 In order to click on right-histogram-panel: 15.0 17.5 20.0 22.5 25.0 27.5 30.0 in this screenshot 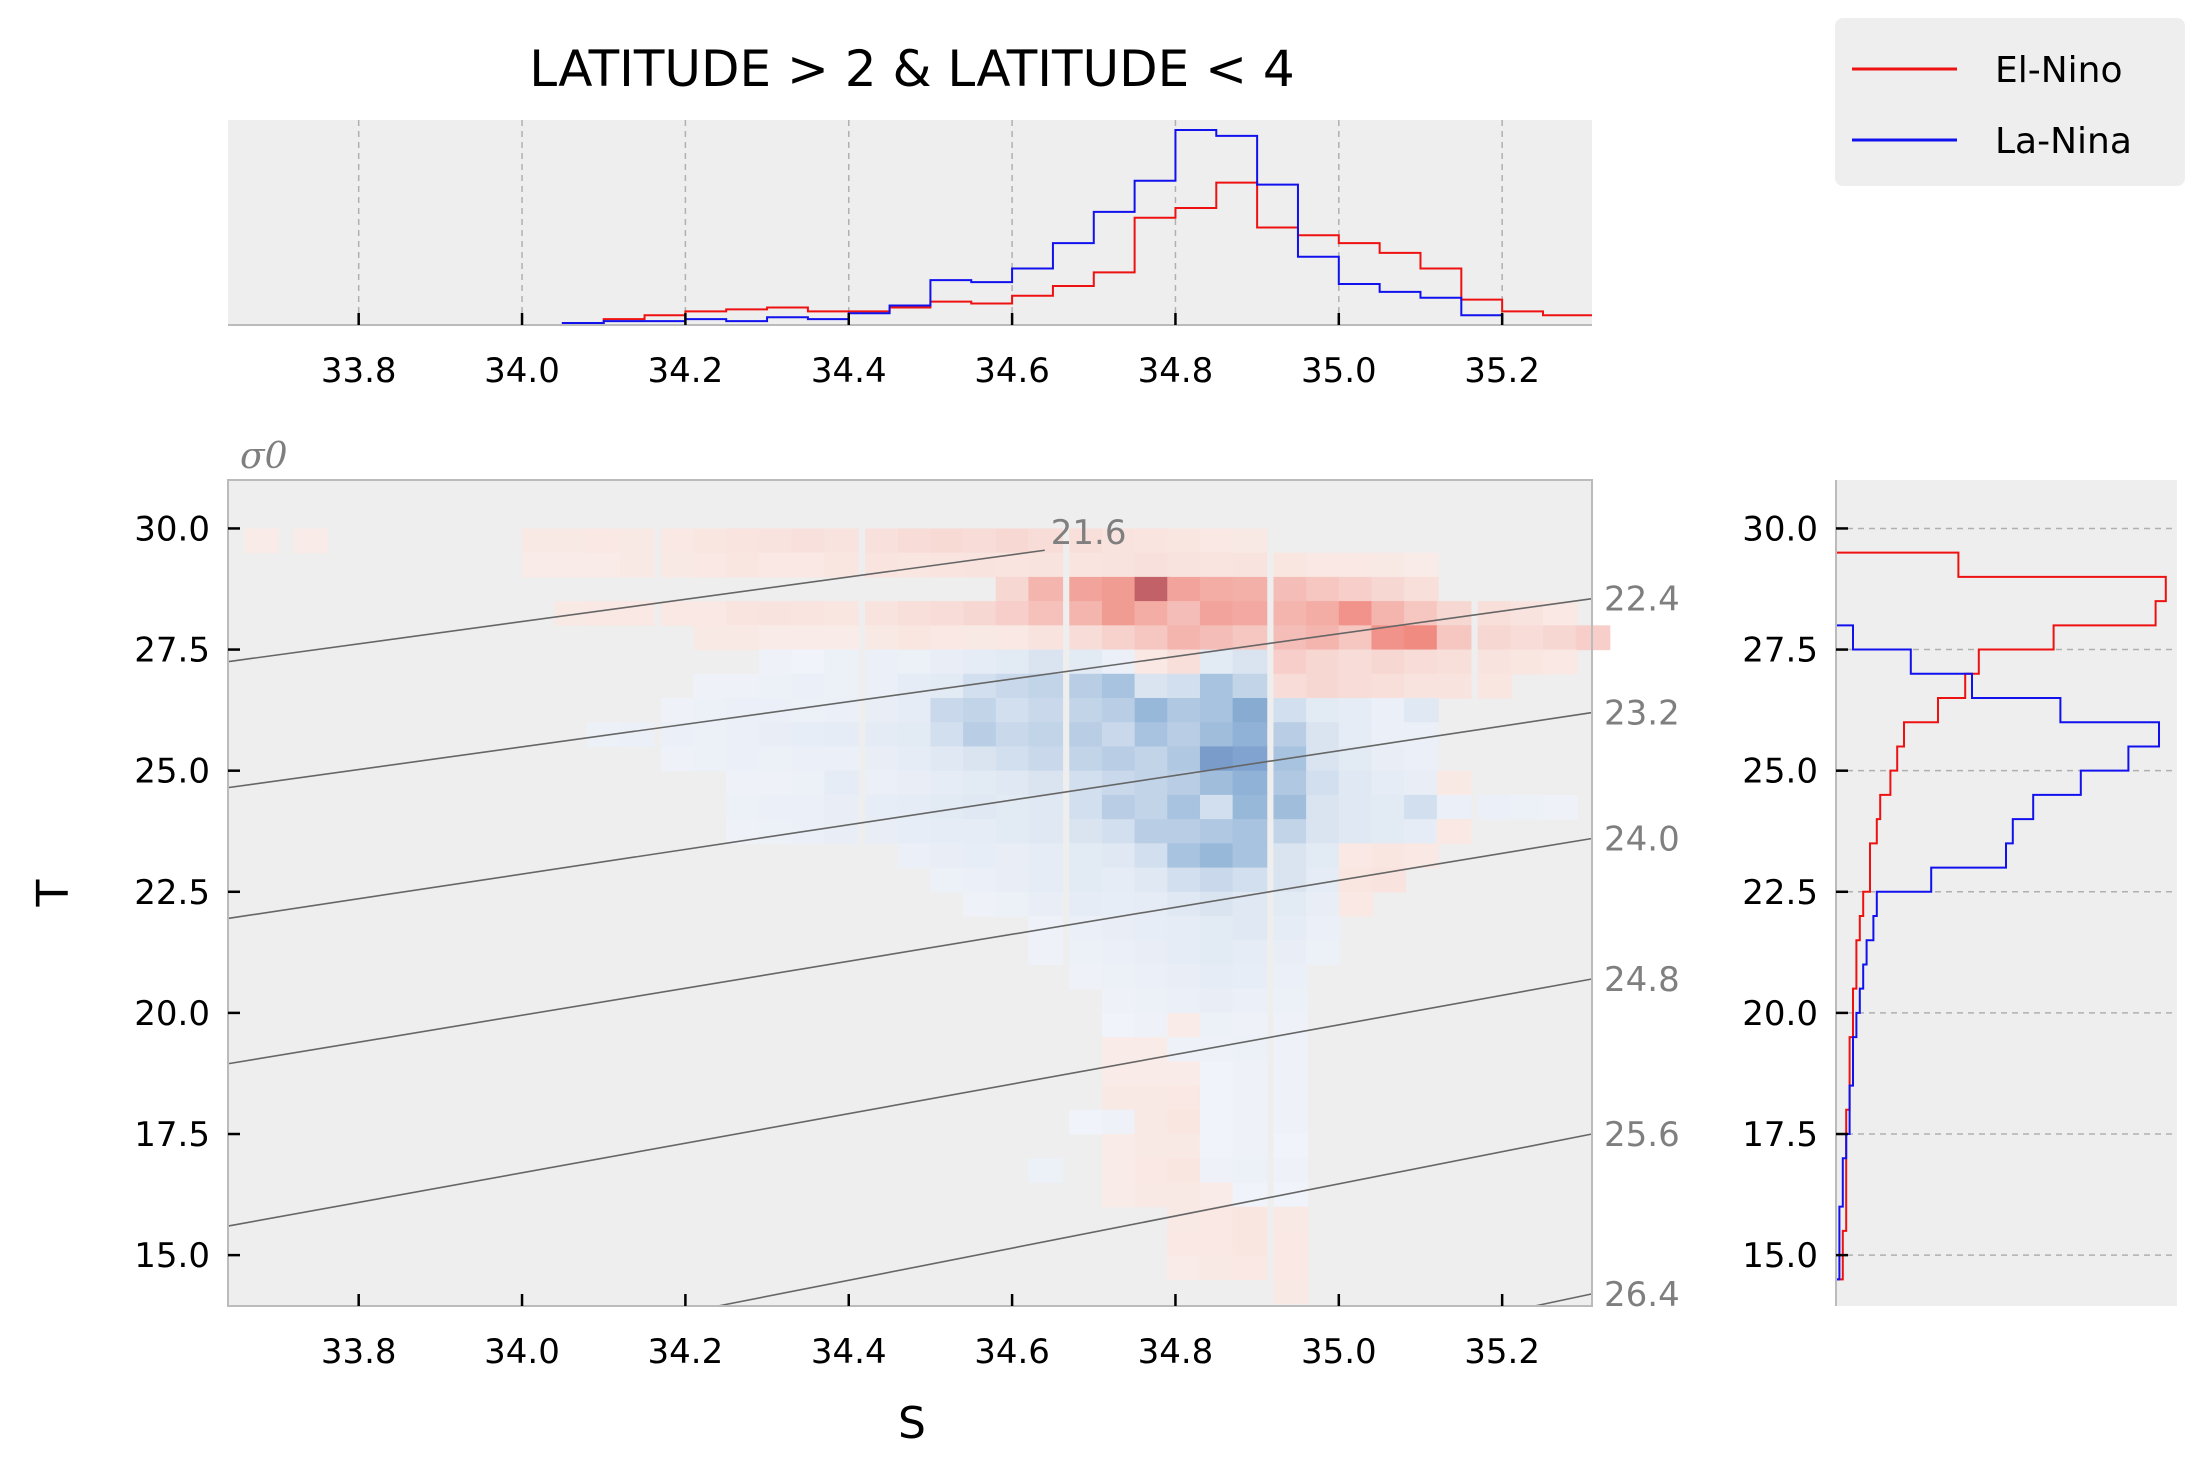, I will do `click(1959, 893)`.